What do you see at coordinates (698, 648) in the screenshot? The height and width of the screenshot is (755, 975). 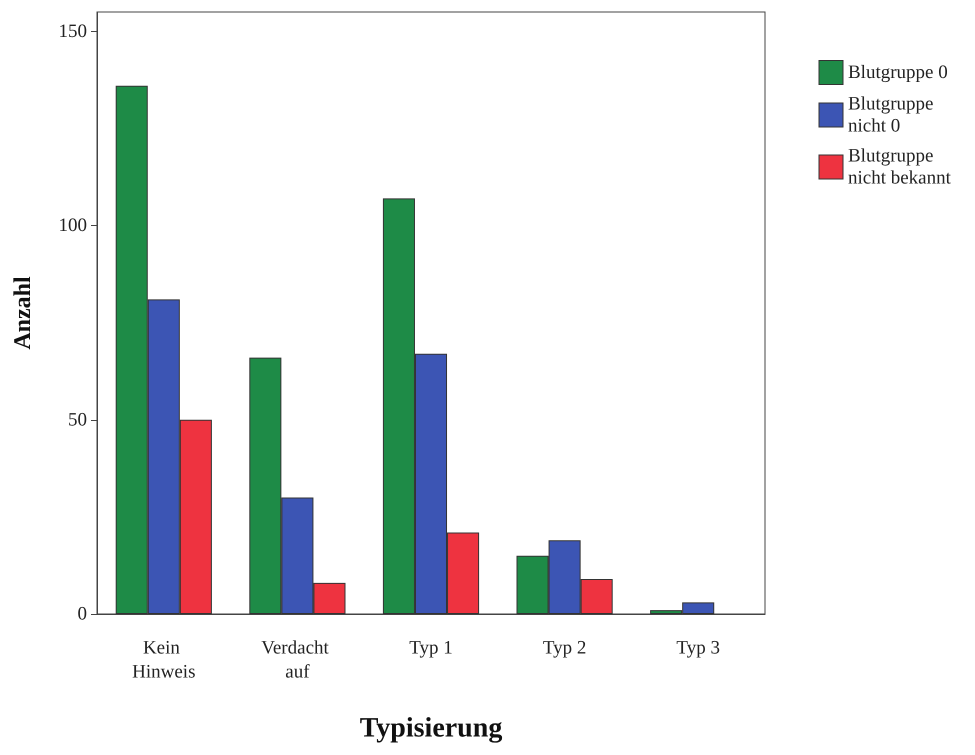 I see `x-tick-label: Typ 3` at bounding box center [698, 648].